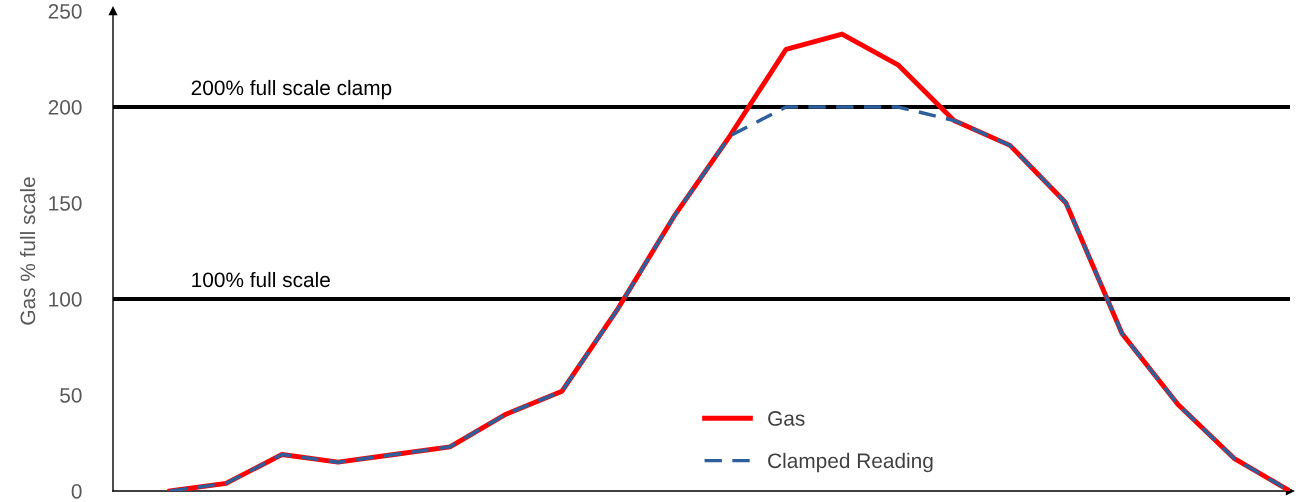  I want to click on legend-label: Gas, so click(786, 418).